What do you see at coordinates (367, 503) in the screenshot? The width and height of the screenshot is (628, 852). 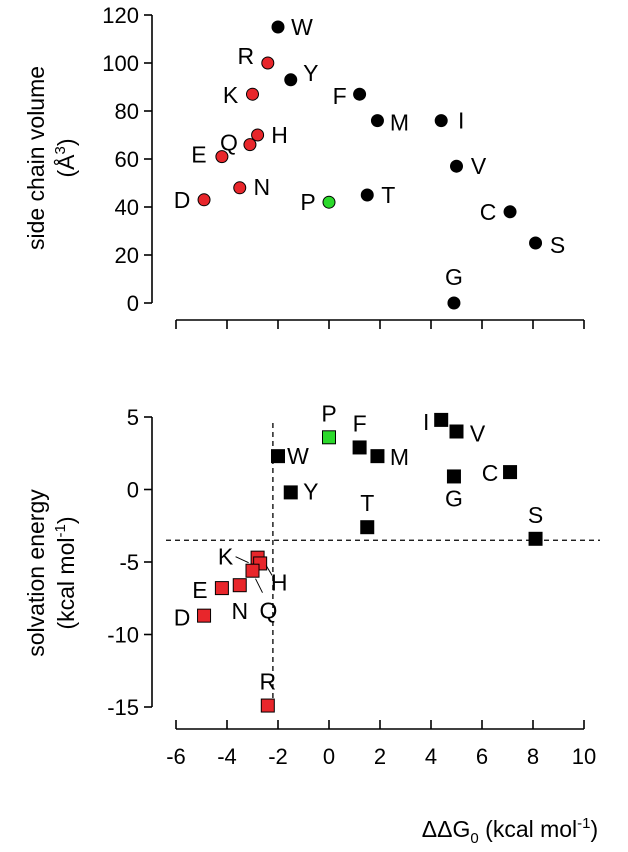 I see `bottom-point-label-t: T` at bounding box center [367, 503].